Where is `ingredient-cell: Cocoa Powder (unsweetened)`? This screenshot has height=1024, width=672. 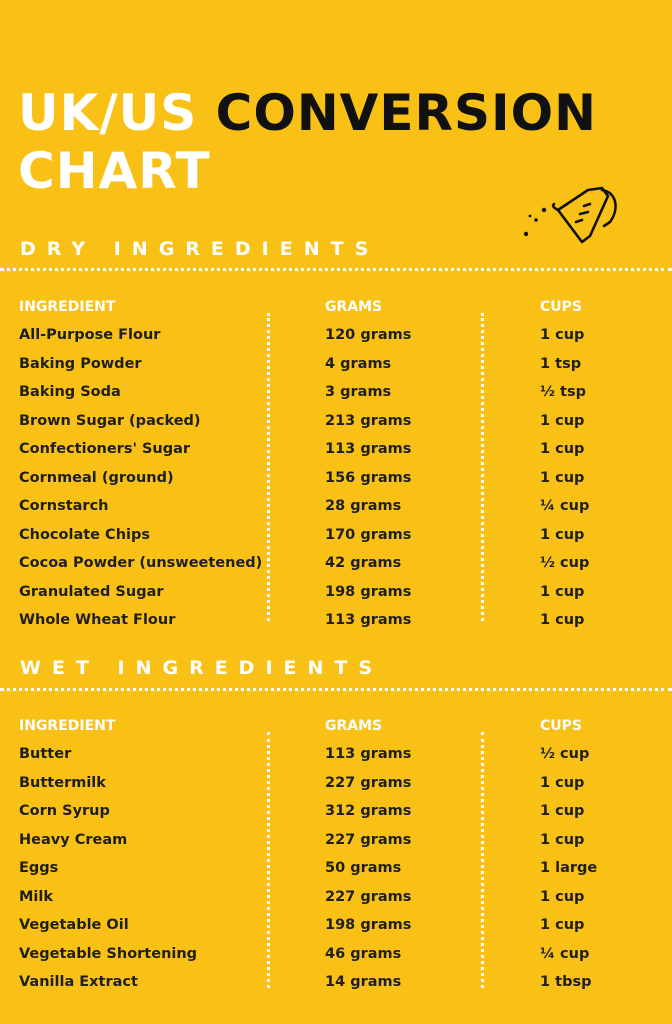
ingredient-cell: Cocoa Powder (unsweetened) is located at coordinates (141, 563).